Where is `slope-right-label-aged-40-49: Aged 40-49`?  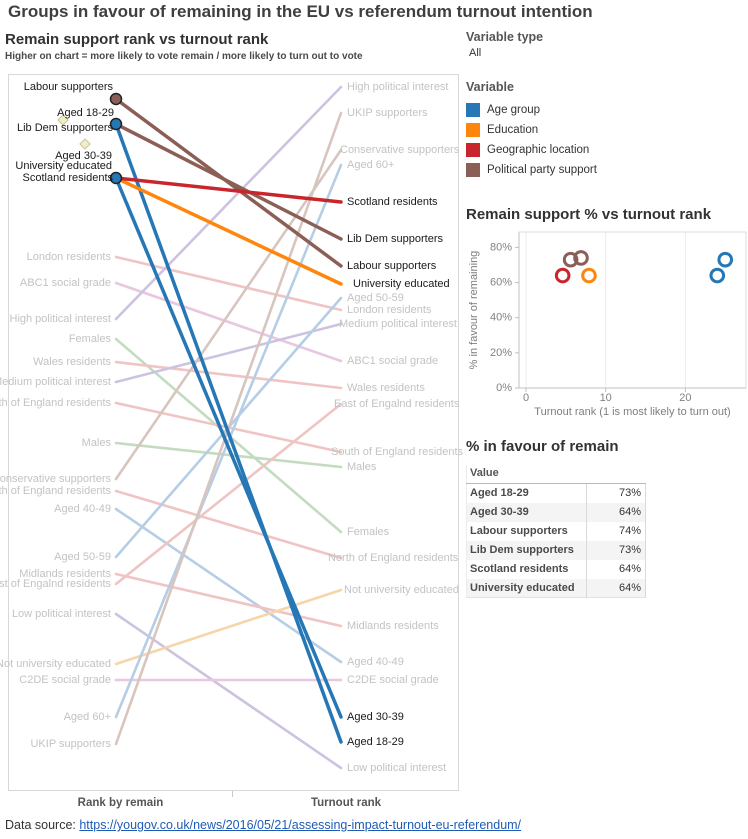
slope-right-label-aged-40-49: Aged 40-49 is located at coordinates (375, 662).